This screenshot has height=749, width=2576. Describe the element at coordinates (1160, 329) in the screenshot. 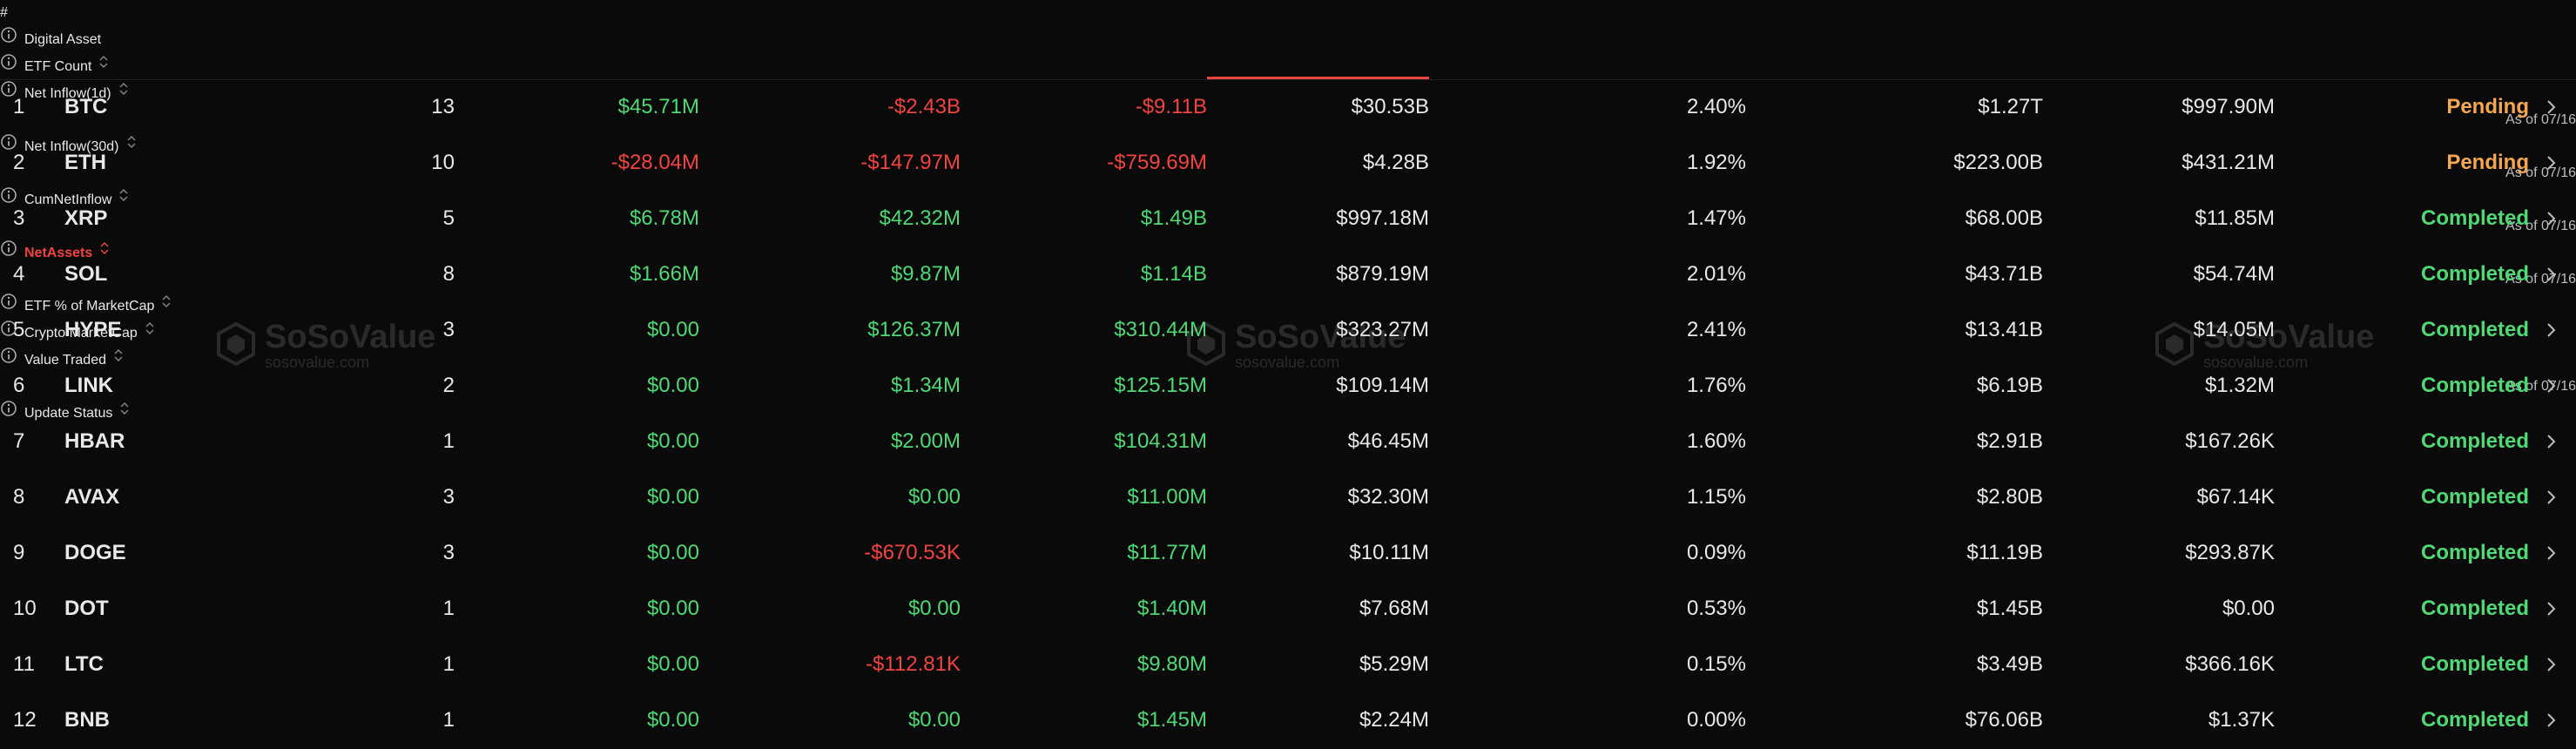

I see `cell-value: $310.44M` at that location.